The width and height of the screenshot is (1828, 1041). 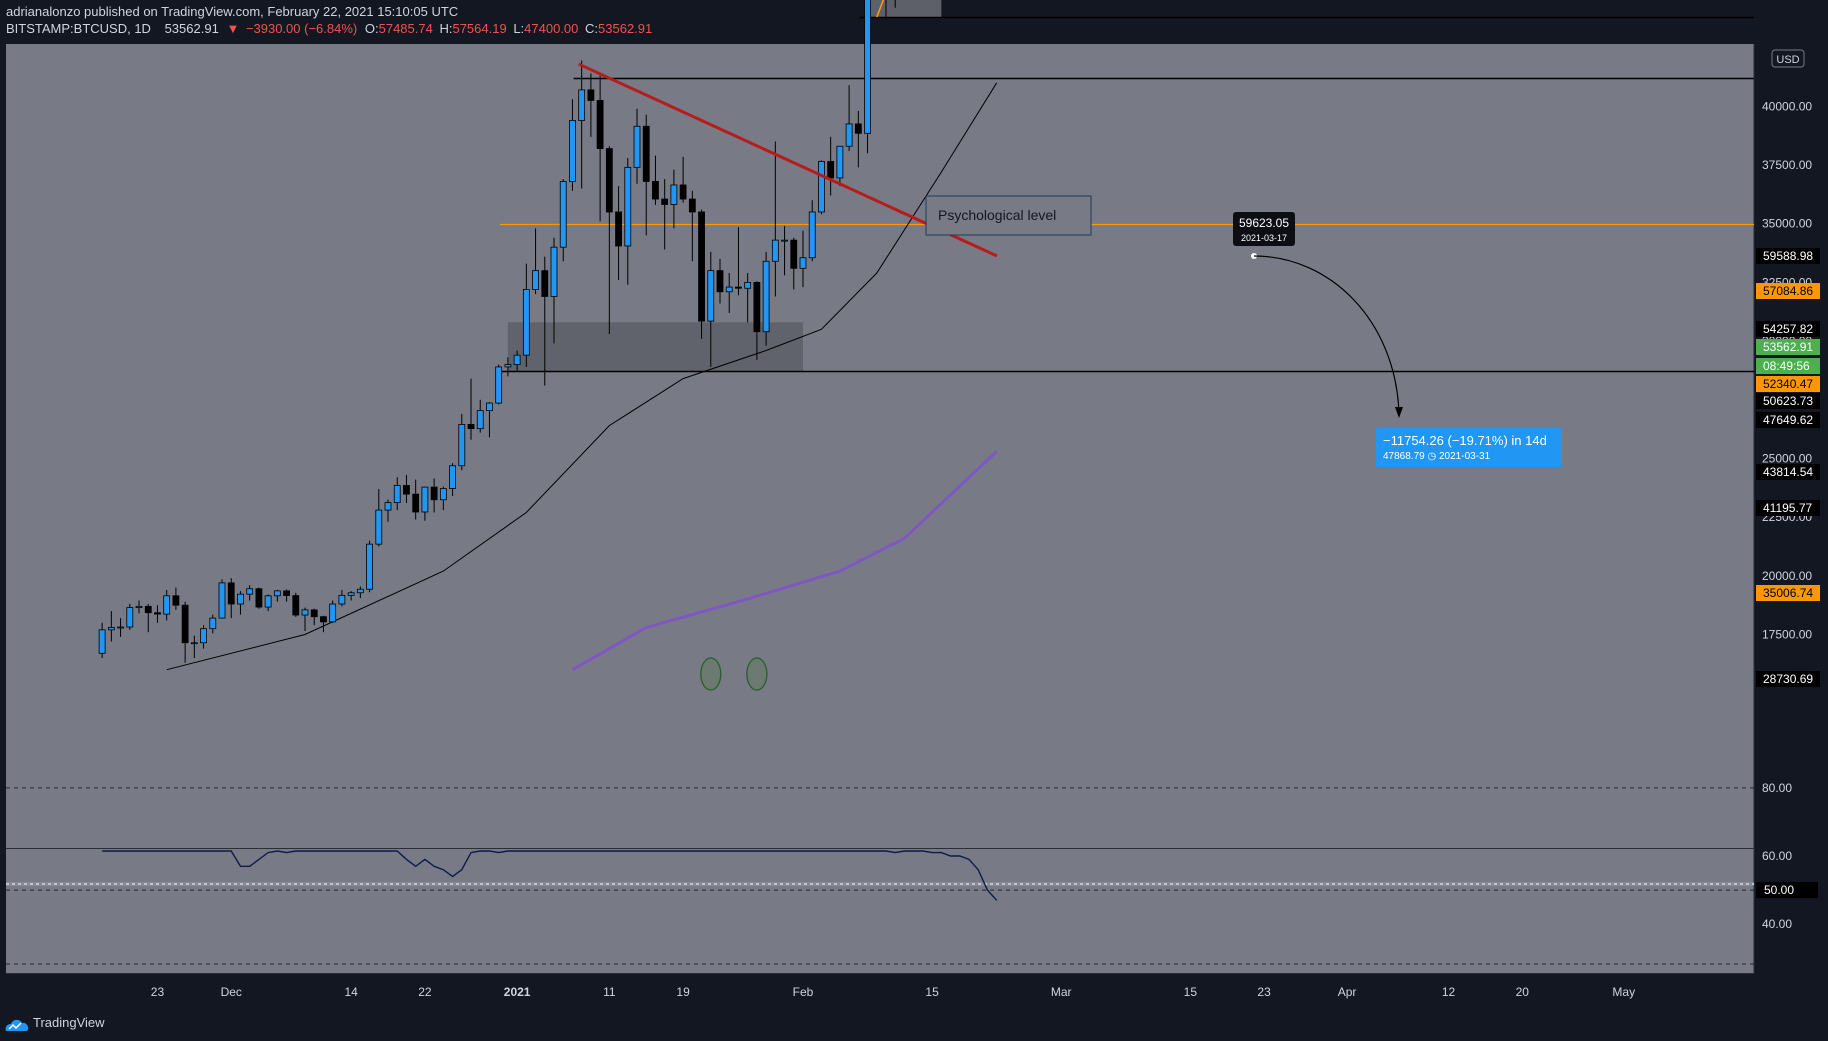 I want to click on price-callout, so click(x=1264, y=229).